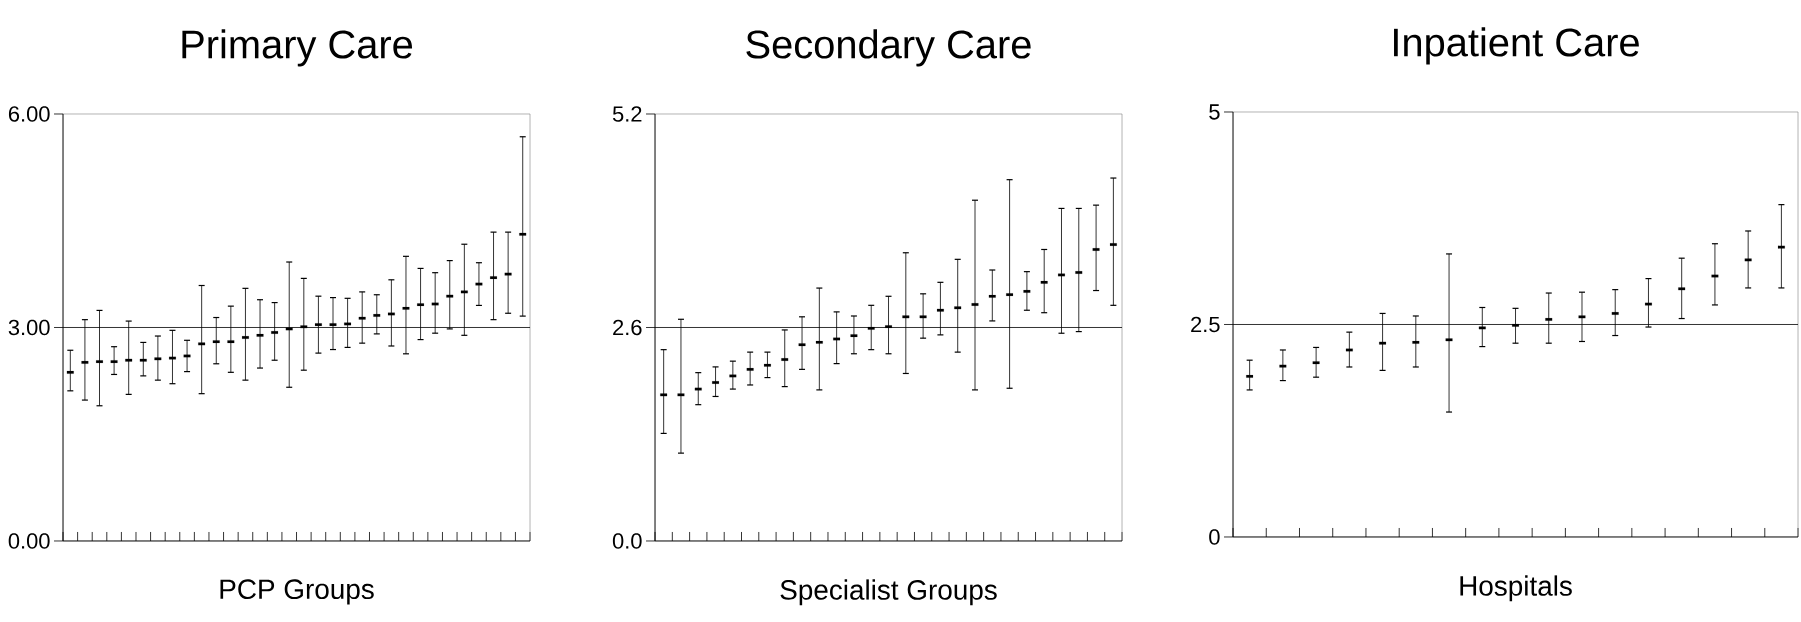 This screenshot has height=622, width=1801. What do you see at coordinates (1214, 537) in the screenshot?
I see `y-tick-label: 0` at bounding box center [1214, 537].